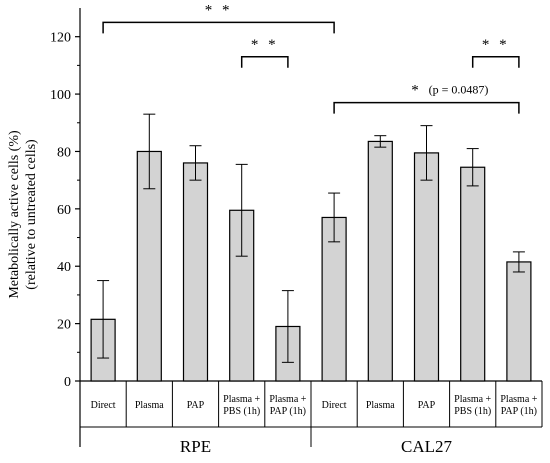  I want to click on group-label: CAL27, so click(427, 446).